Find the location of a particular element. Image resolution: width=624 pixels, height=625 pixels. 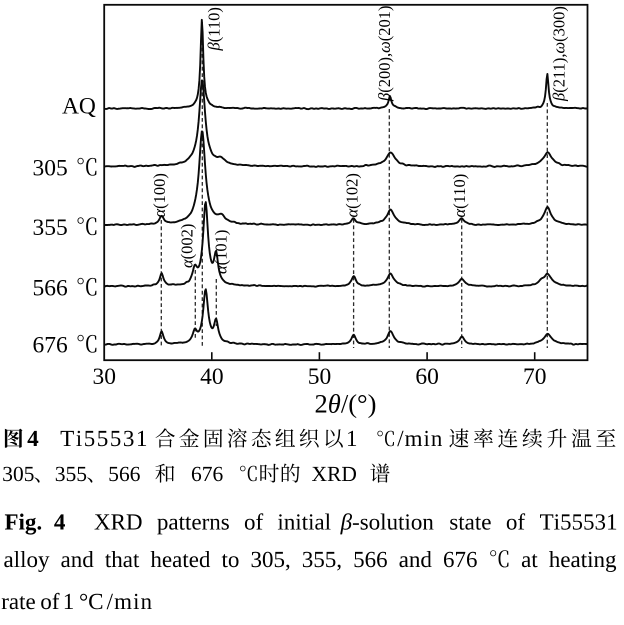

svg-text: 566 is located at coordinates (51, 288).